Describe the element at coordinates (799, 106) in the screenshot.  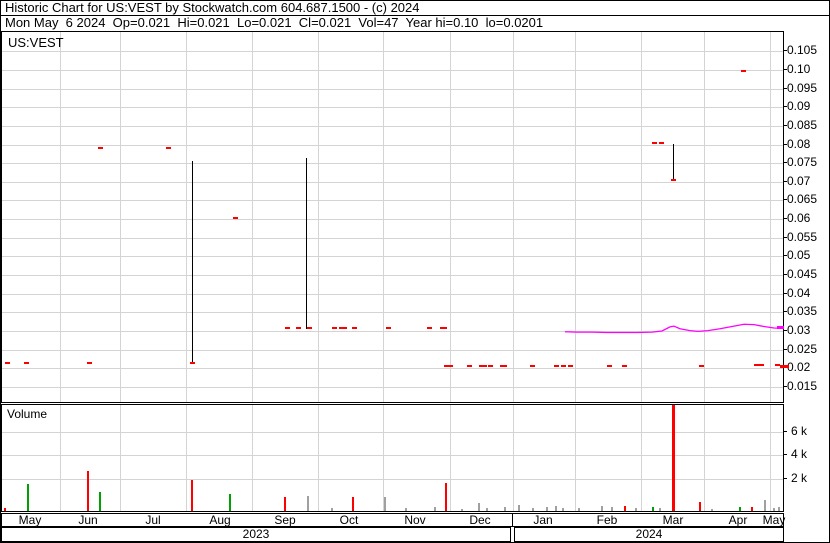
I see `price-axis-label: 0.09` at that location.